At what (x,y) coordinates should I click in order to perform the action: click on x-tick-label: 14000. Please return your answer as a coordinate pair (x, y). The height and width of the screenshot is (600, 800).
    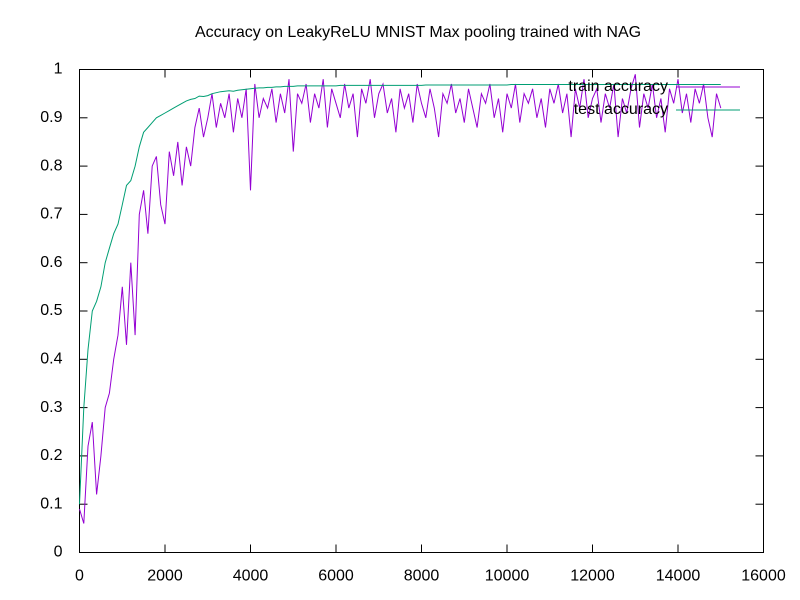
    Looking at the image, I should click on (678, 576).